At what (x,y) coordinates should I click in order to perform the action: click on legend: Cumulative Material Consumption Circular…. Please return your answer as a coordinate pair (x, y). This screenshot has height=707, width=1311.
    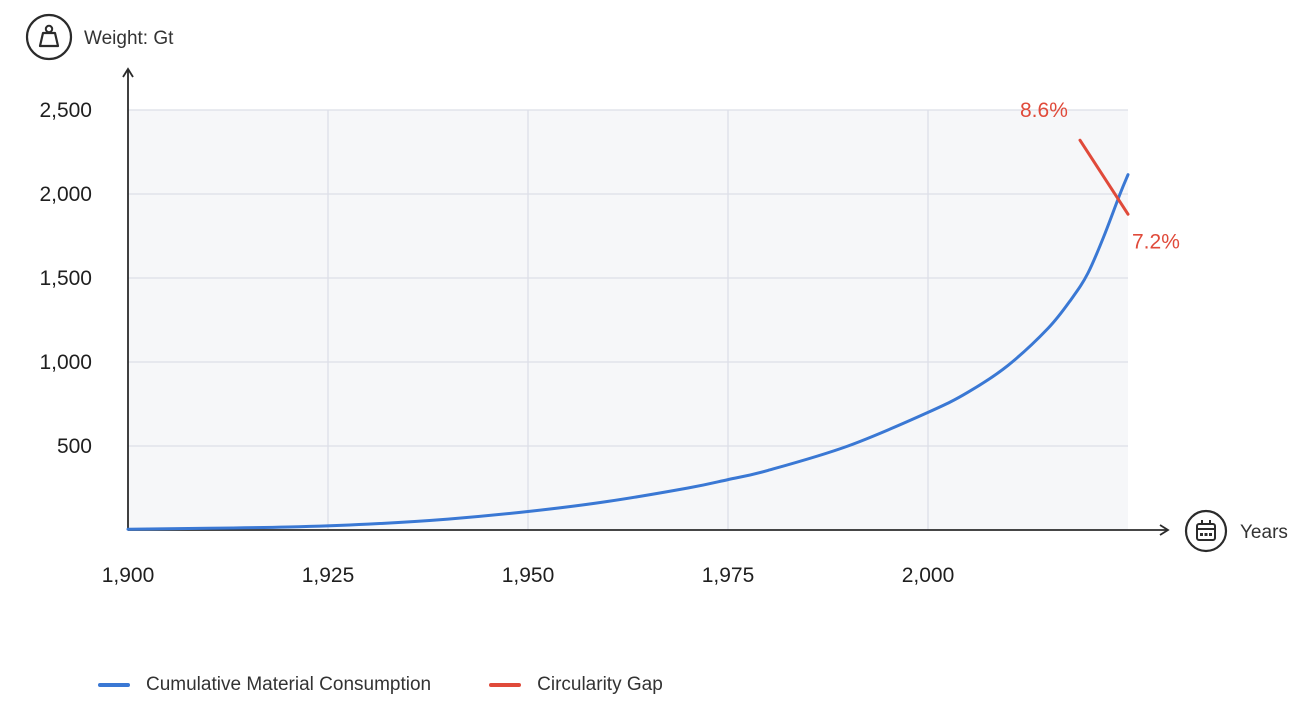
    Looking at the image, I should click on (380, 685).